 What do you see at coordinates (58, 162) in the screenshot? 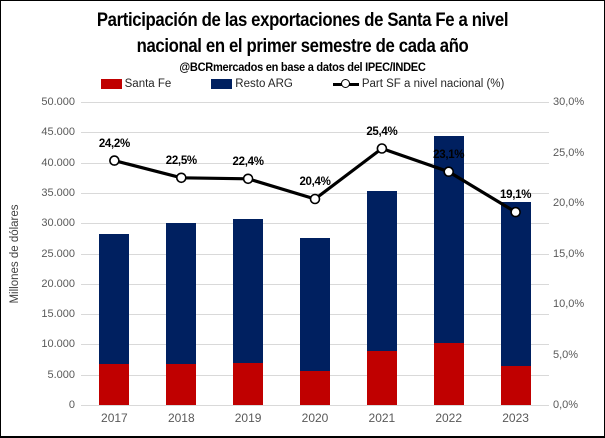
I see `y-axis-tick-label: 40.000` at bounding box center [58, 162].